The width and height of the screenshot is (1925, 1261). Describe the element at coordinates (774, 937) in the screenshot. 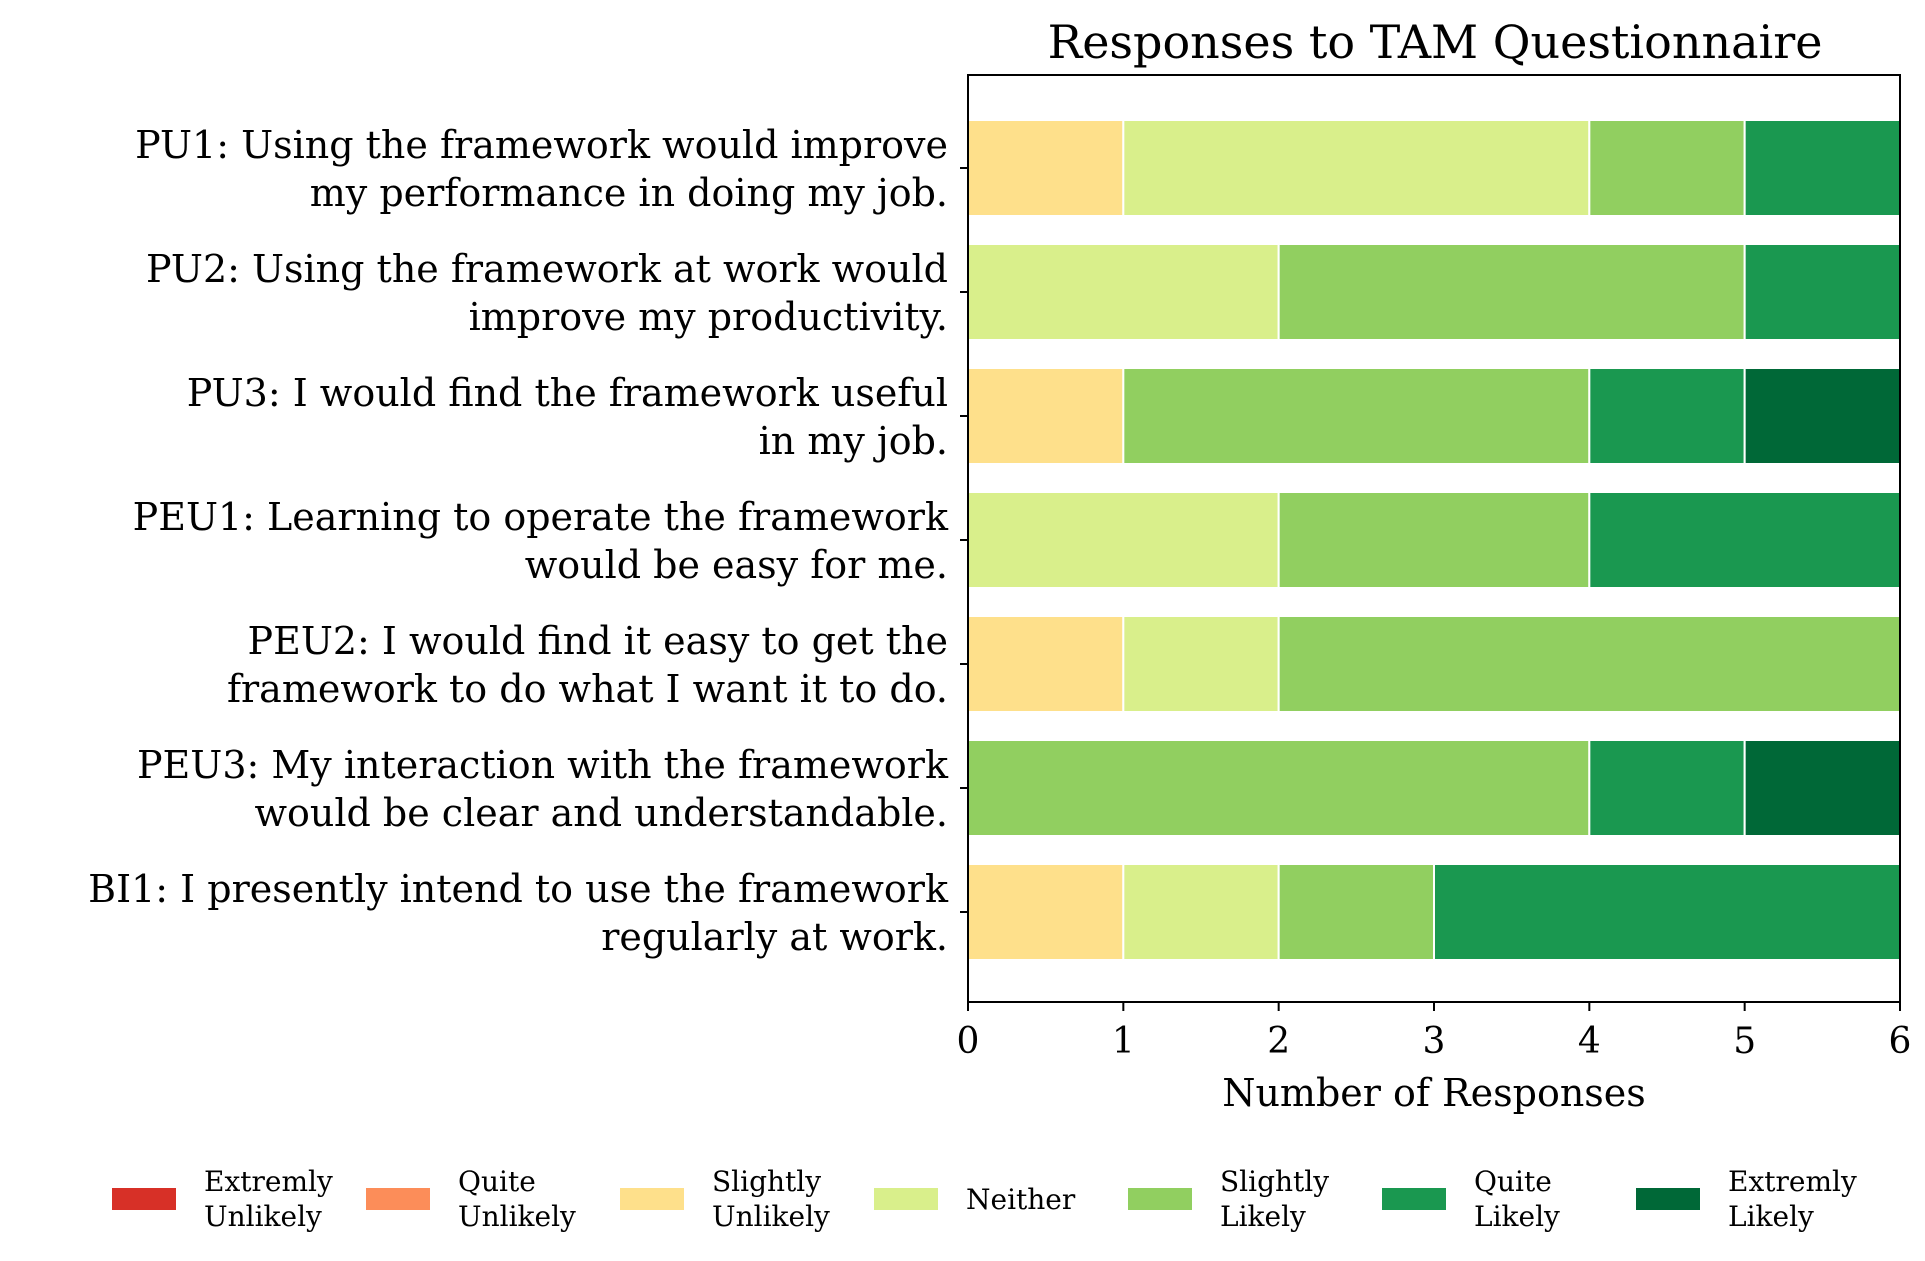

I see `category-label: regularly at work.` at that location.